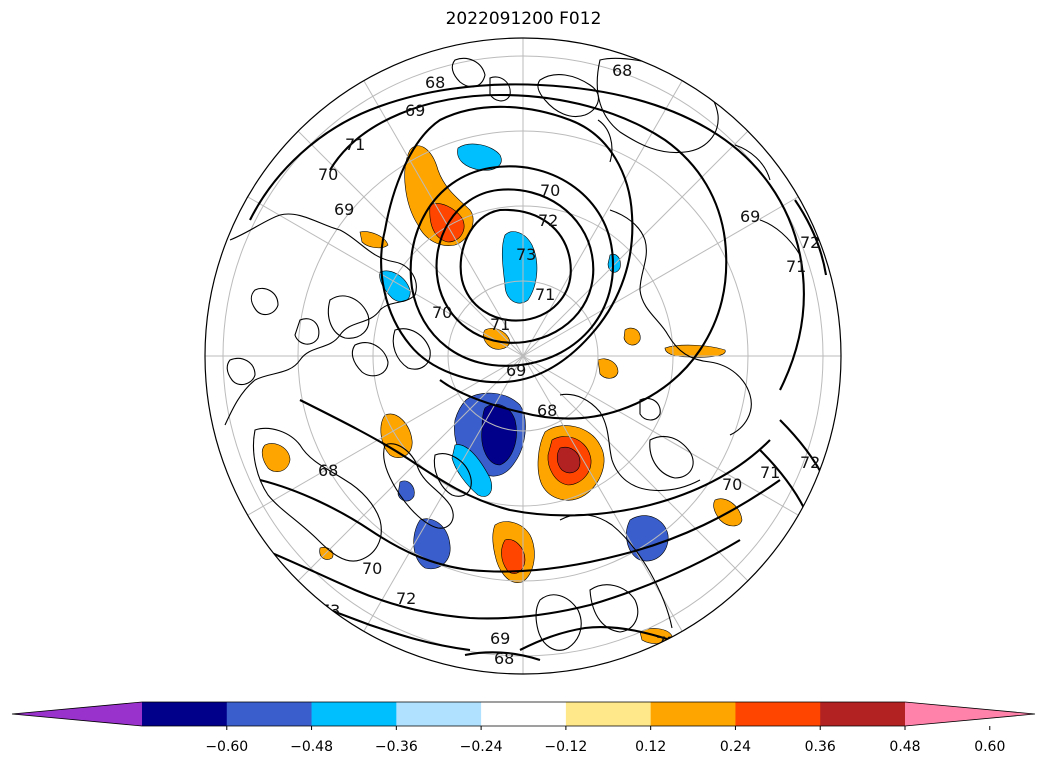 This screenshot has height=765, width=1047. Describe the element at coordinates (226, 747) in the screenshot. I see `colorbar-tick-label: −0.60` at that location.